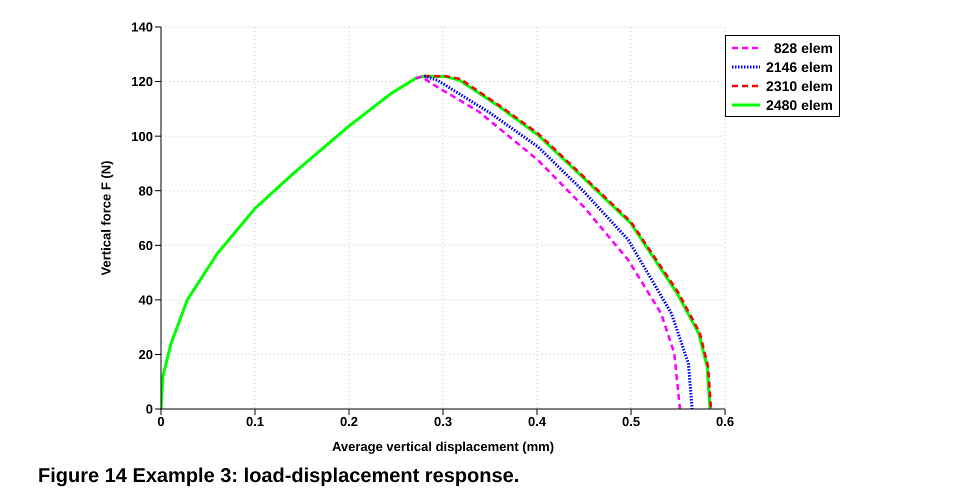 The height and width of the screenshot is (502, 954). What do you see at coordinates (279, 476) in the screenshot?
I see `caption: Figure 14 Example 3: load-displacement response.` at bounding box center [279, 476].